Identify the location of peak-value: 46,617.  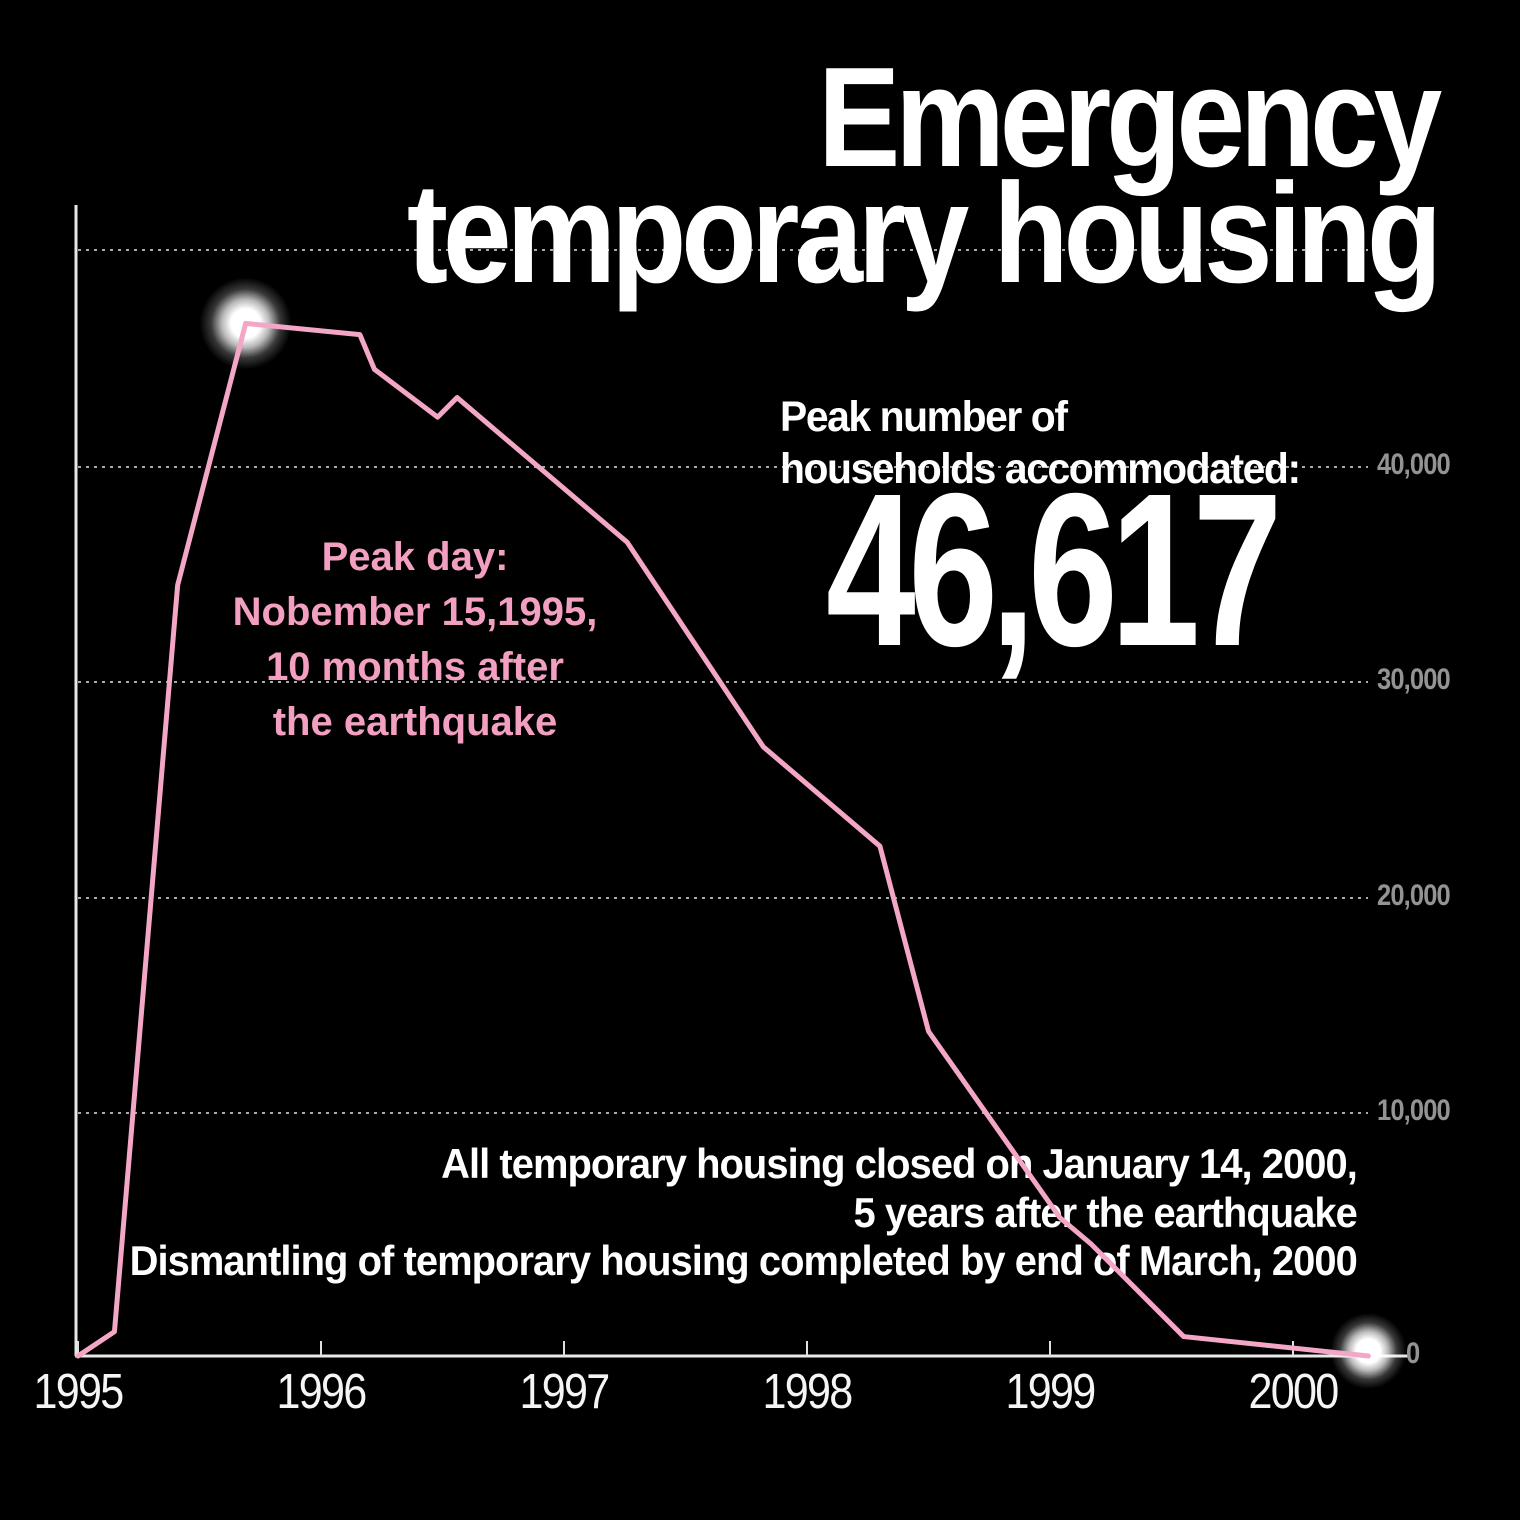
(1054, 570).